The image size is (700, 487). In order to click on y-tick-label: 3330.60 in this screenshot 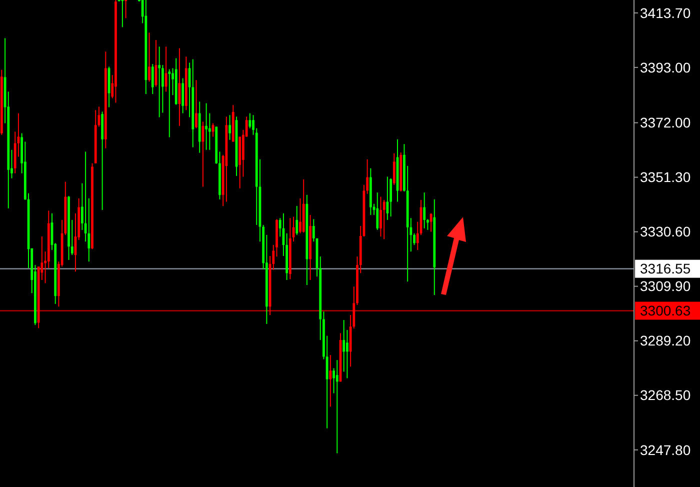, I will do `click(665, 232)`.